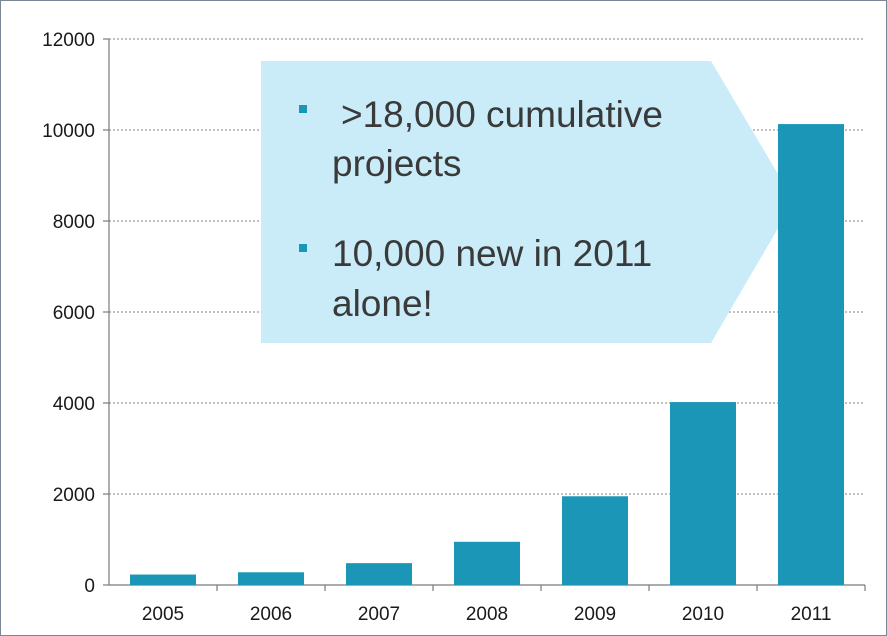 Image resolution: width=887 pixels, height=636 pixels. What do you see at coordinates (89, 586) in the screenshot?
I see `y-tick-label: 0` at bounding box center [89, 586].